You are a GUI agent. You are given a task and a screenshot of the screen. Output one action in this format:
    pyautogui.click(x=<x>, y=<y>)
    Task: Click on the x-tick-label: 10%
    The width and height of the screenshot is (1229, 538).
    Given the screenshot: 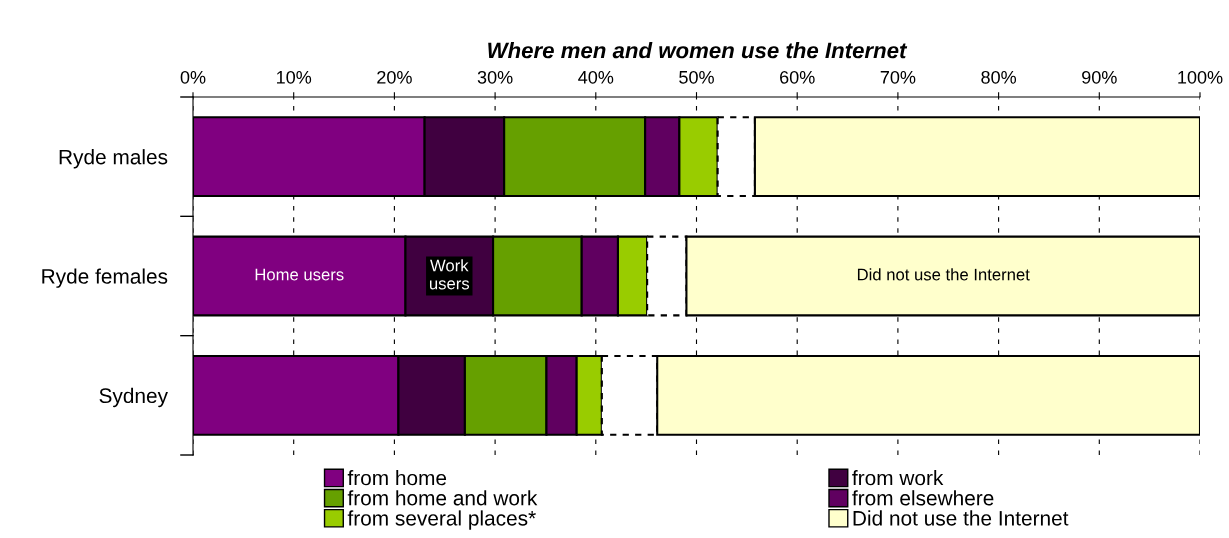 What is the action you would take?
    pyautogui.click(x=294, y=77)
    